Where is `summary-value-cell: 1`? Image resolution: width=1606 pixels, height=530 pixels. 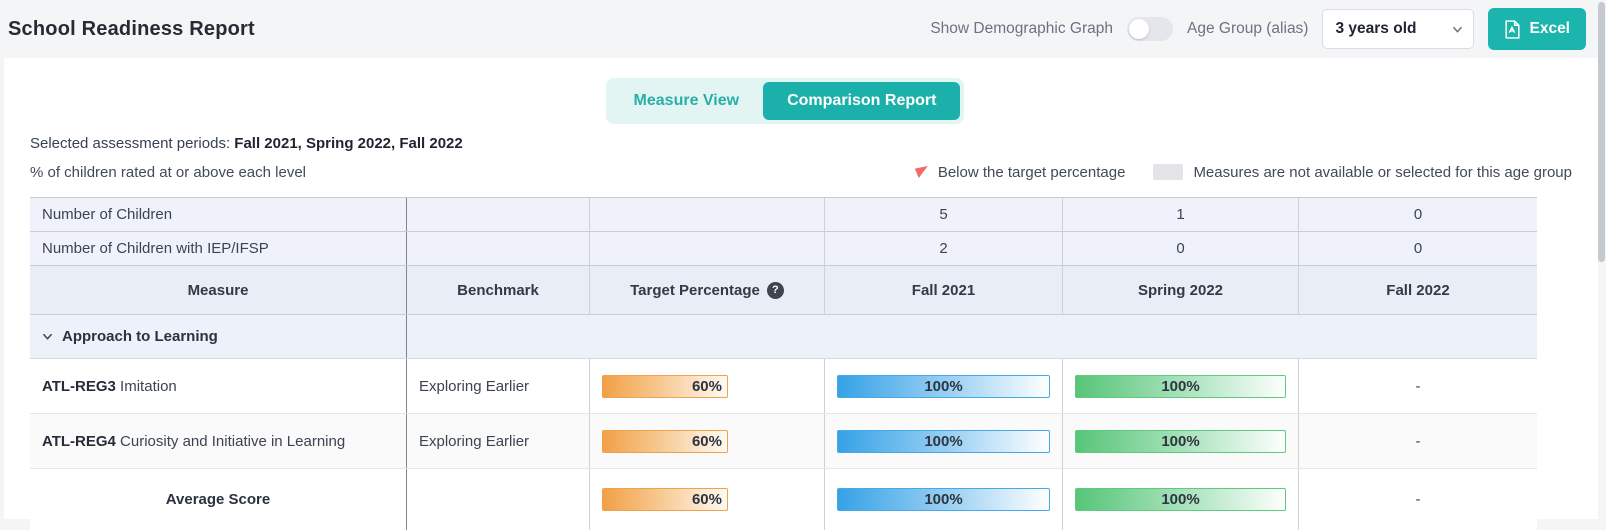 summary-value-cell: 1 is located at coordinates (1181, 214).